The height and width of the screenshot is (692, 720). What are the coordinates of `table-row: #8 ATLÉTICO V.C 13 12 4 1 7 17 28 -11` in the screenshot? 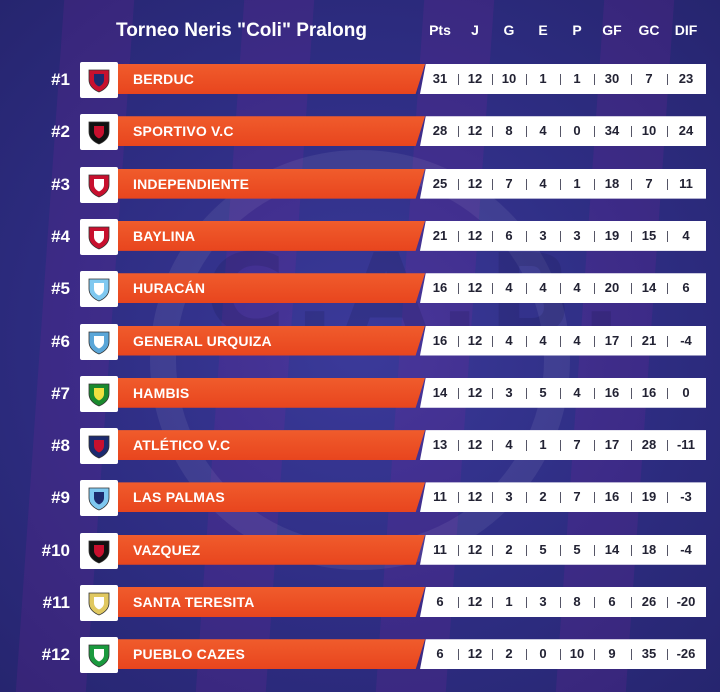 It's located at (360, 446).